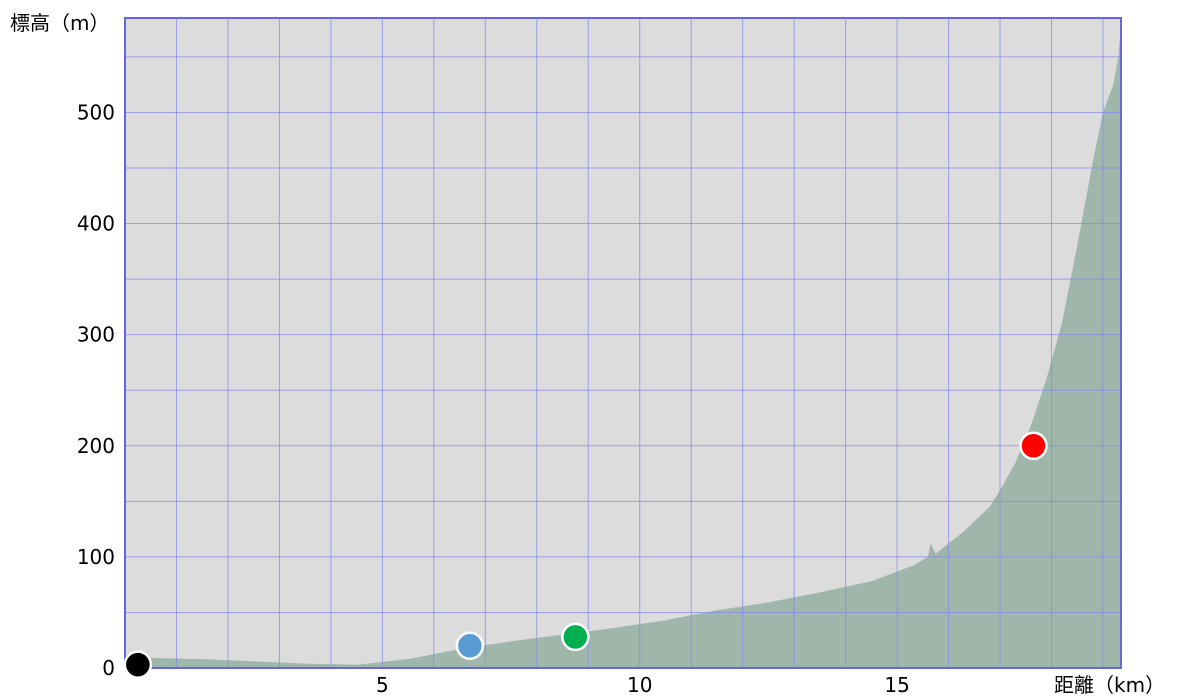 The height and width of the screenshot is (697, 1184). Describe the element at coordinates (96, 557) in the screenshot. I see `y-tick-label: 100` at that location.